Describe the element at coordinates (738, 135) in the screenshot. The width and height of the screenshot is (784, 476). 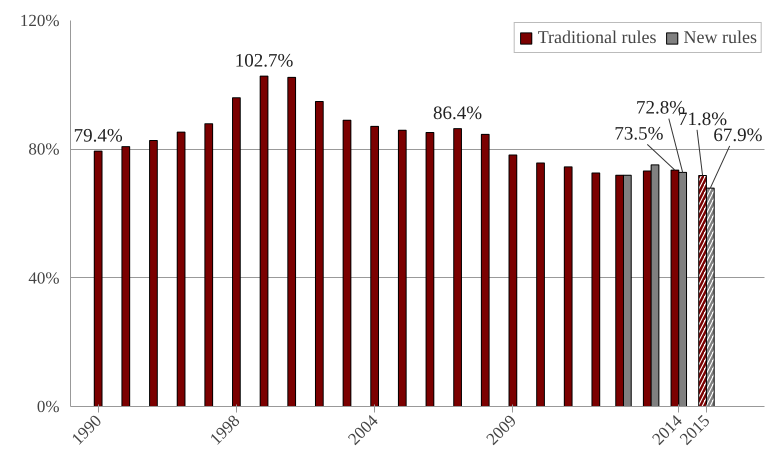
I see `data-label: 67.9%` at that location.